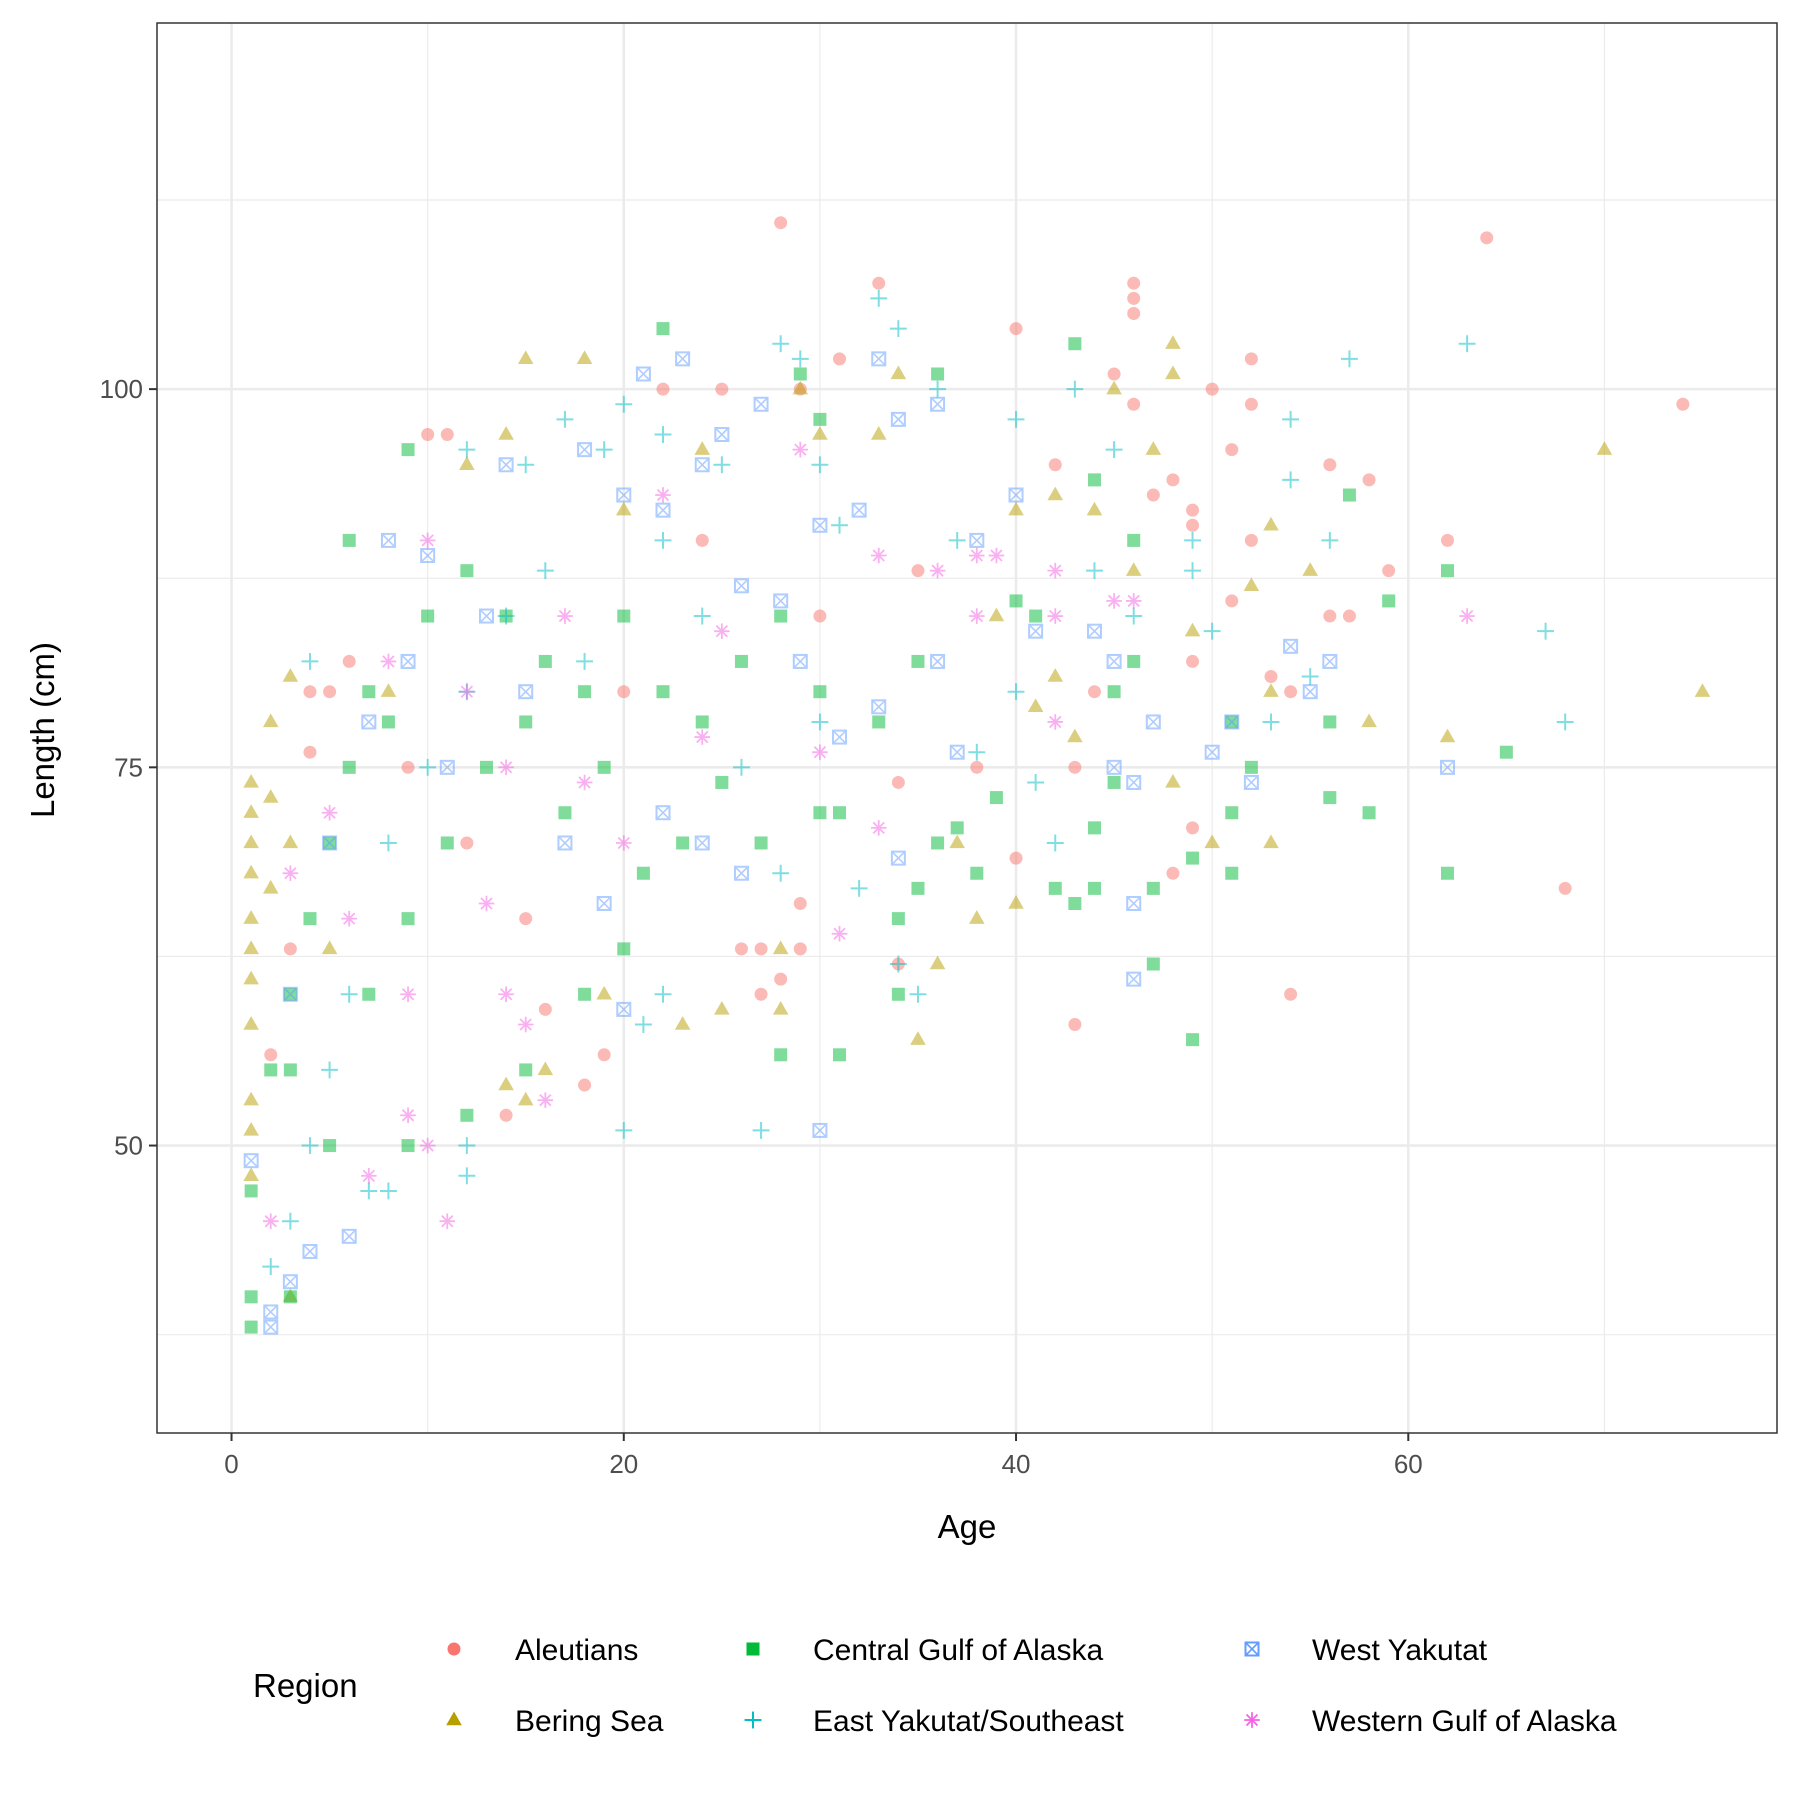  What do you see at coordinates (968, 1721) in the screenshot?
I see `legend-label: East Yakutat/Southeast` at bounding box center [968, 1721].